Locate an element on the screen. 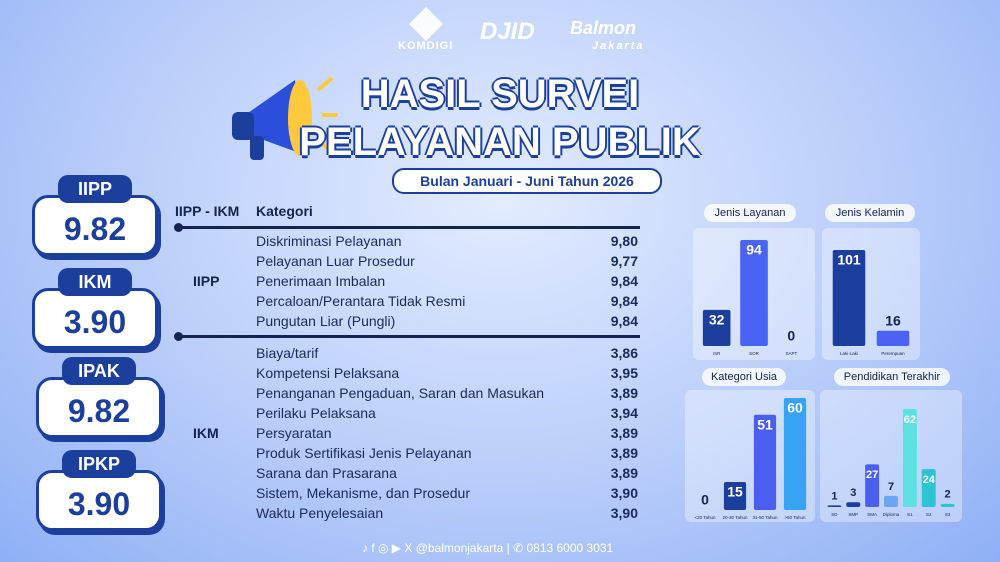 Image resolution: width=1000 pixels, height=562 pixels. category: Biaya/tarif is located at coordinates (287, 353).